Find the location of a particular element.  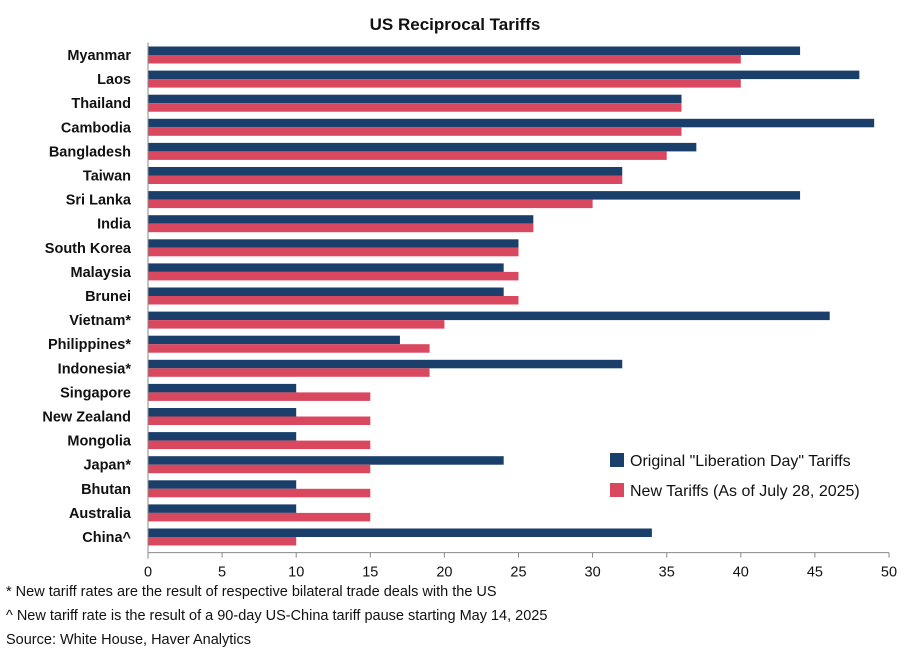

bar-new-thailand is located at coordinates (415, 107).